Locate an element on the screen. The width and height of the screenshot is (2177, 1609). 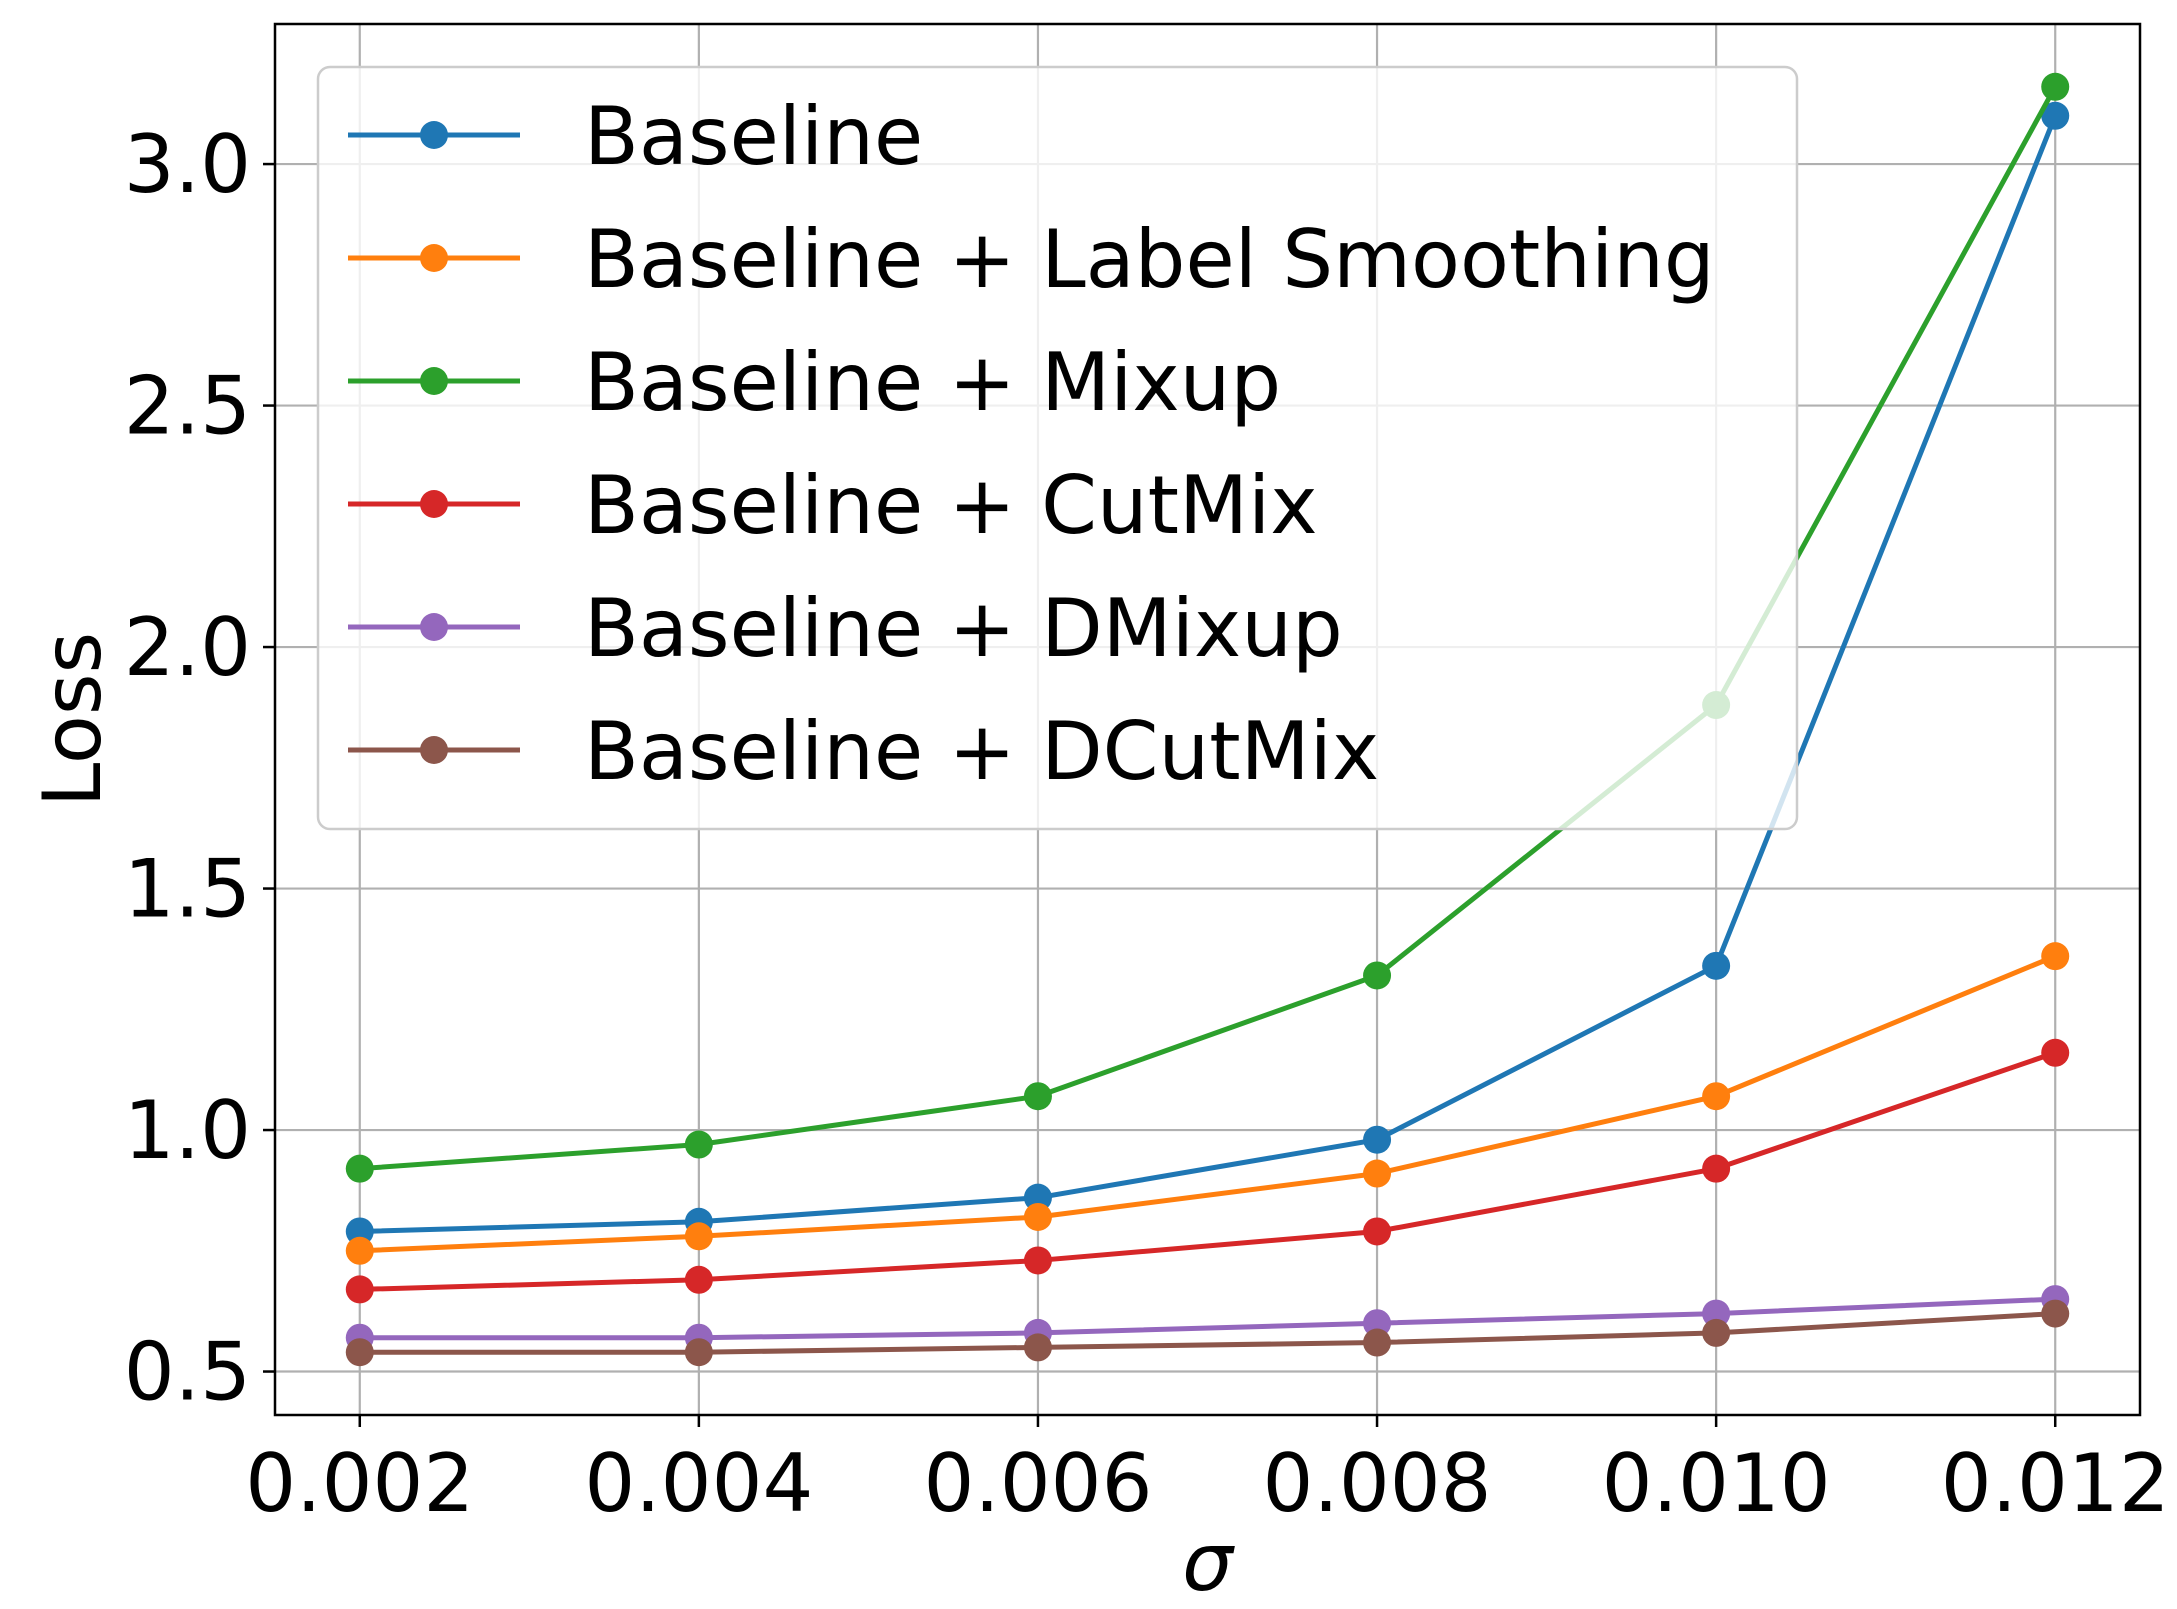
legend-item: Baseline + DMixup is located at coordinates (845, 628).